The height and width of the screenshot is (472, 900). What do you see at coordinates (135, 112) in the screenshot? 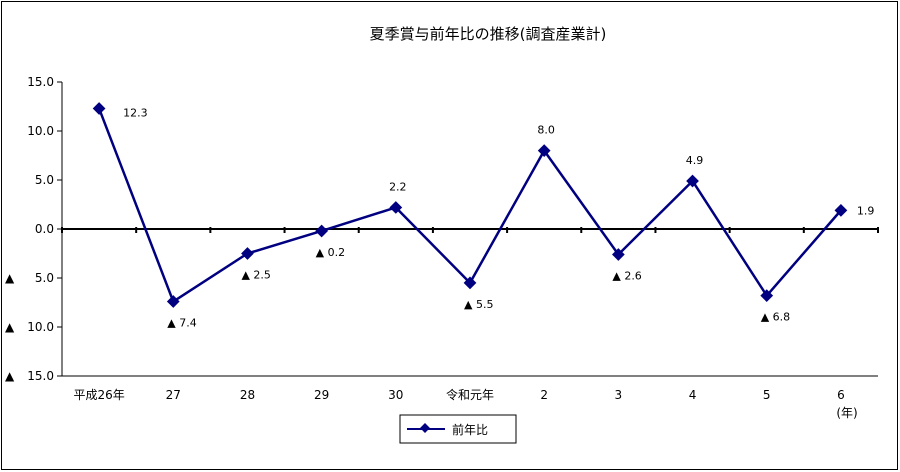
I see `data-label: 12.3` at bounding box center [135, 112].